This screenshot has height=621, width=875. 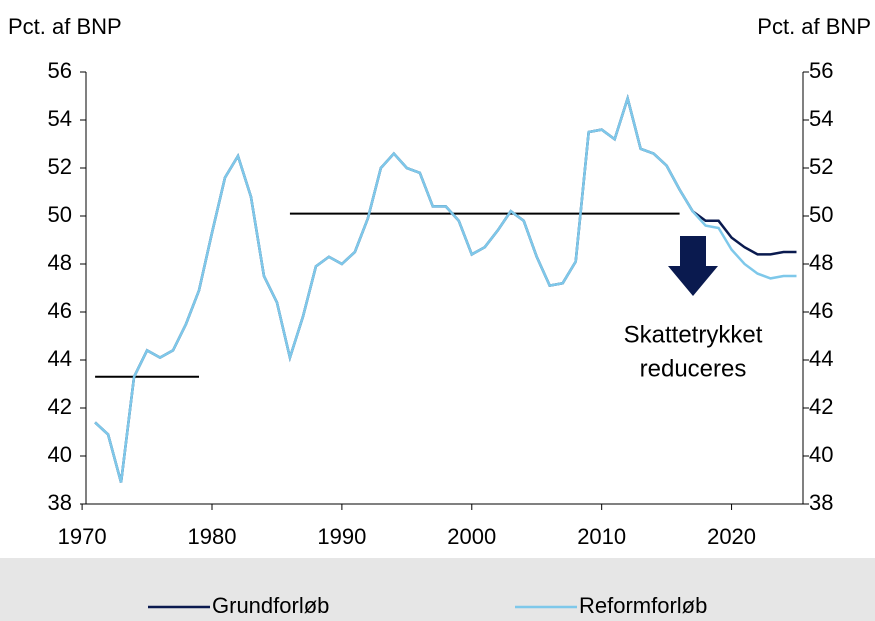 I want to click on x-tick-label: 2020, so click(x=731, y=536).